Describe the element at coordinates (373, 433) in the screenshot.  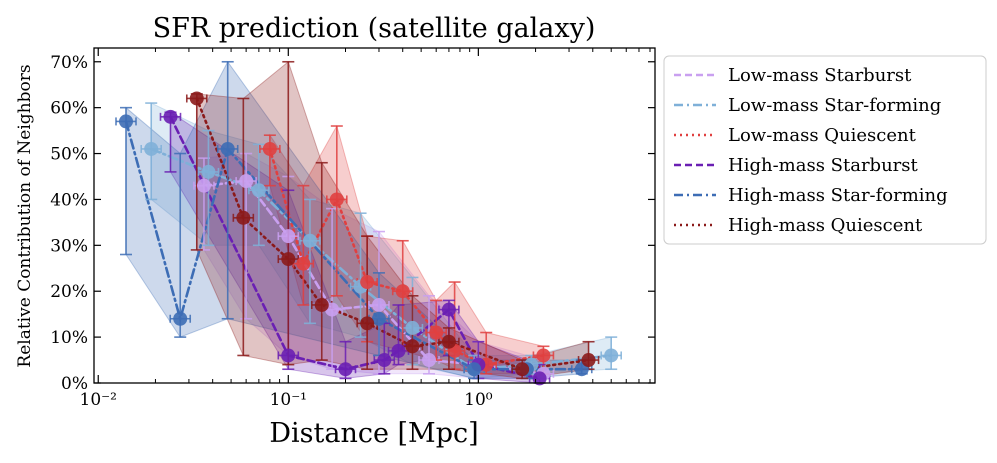
I see `x-axis-label: Distance [Mpc]` at that location.